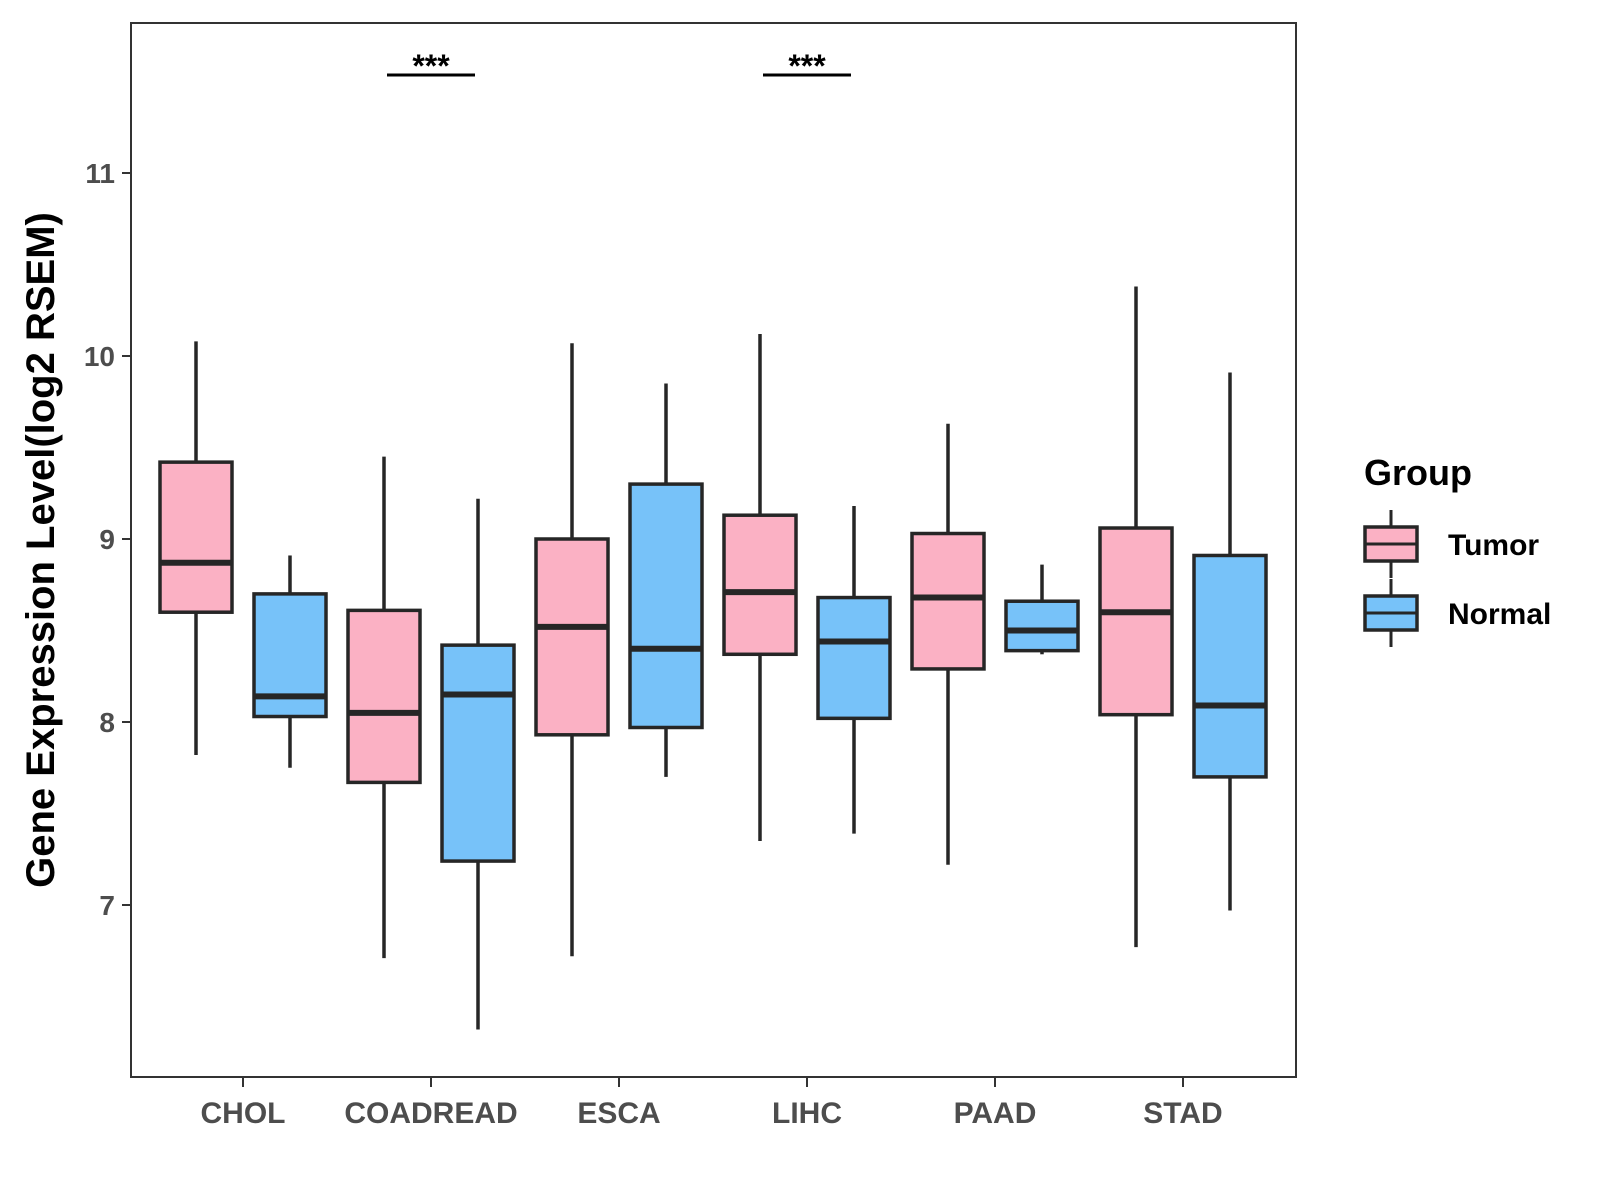  Describe the element at coordinates (1499, 614) in the screenshot. I see `legend-label: Normal` at that location.